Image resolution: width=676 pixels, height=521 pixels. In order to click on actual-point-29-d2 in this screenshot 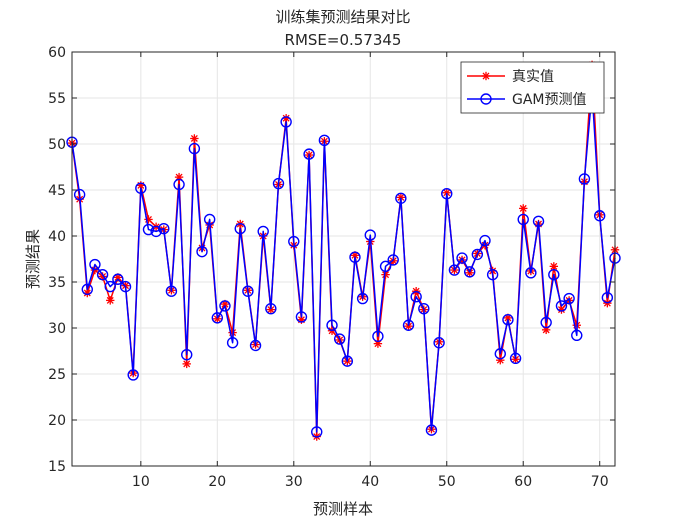, I will do `click(286, 118)`.